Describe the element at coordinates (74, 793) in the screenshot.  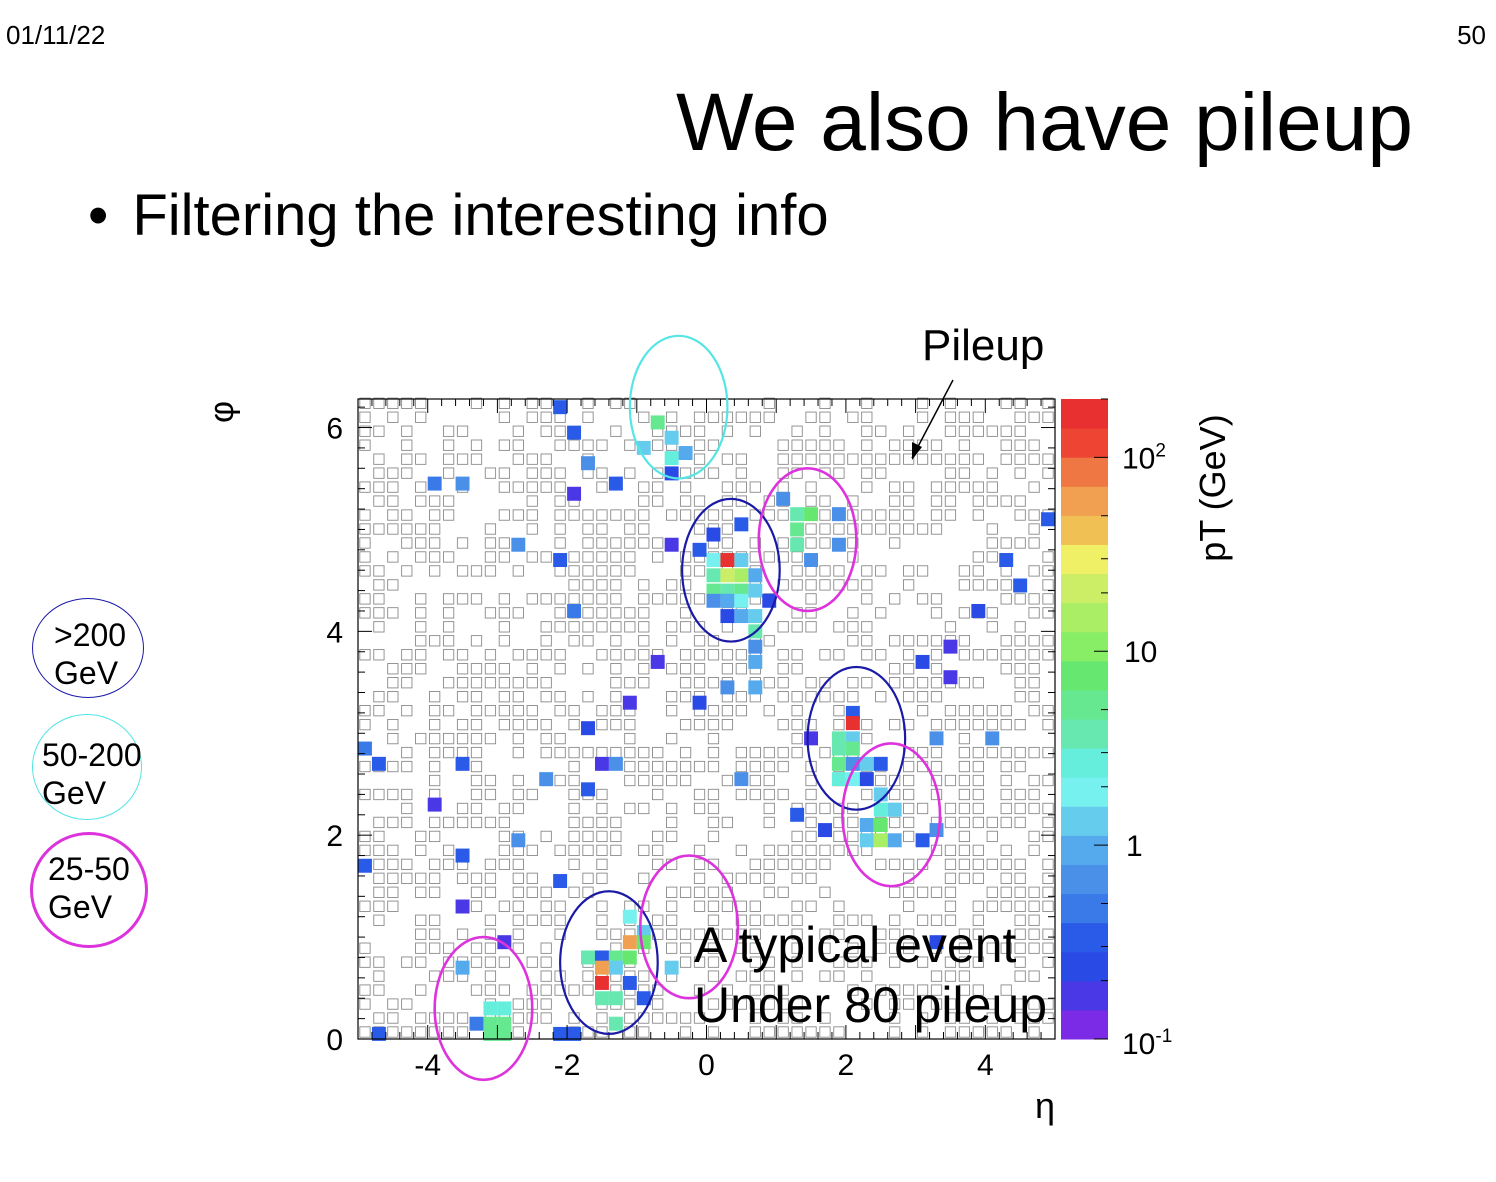
I see `legend-line: GeV` at that location.